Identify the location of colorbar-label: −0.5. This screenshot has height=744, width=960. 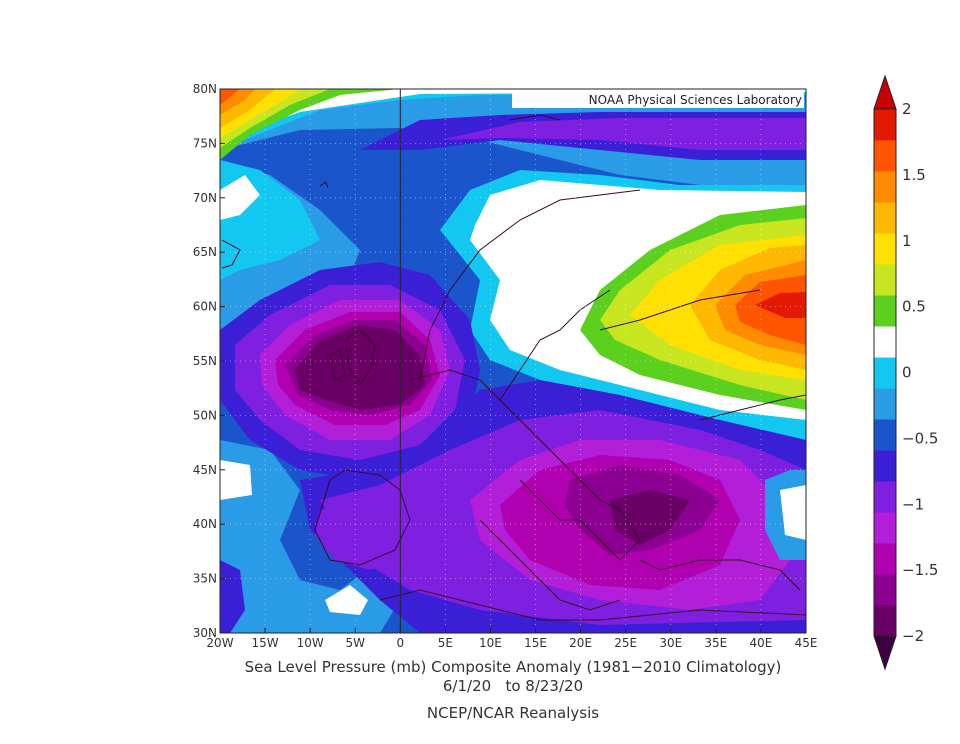
(920, 438).